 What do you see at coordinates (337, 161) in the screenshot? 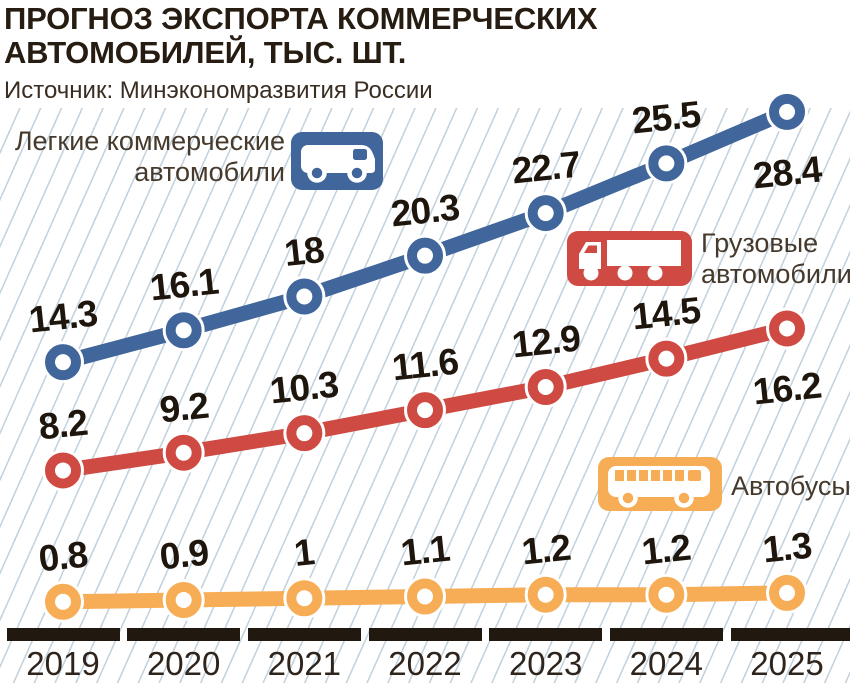
I see `van-icon` at bounding box center [337, 161].